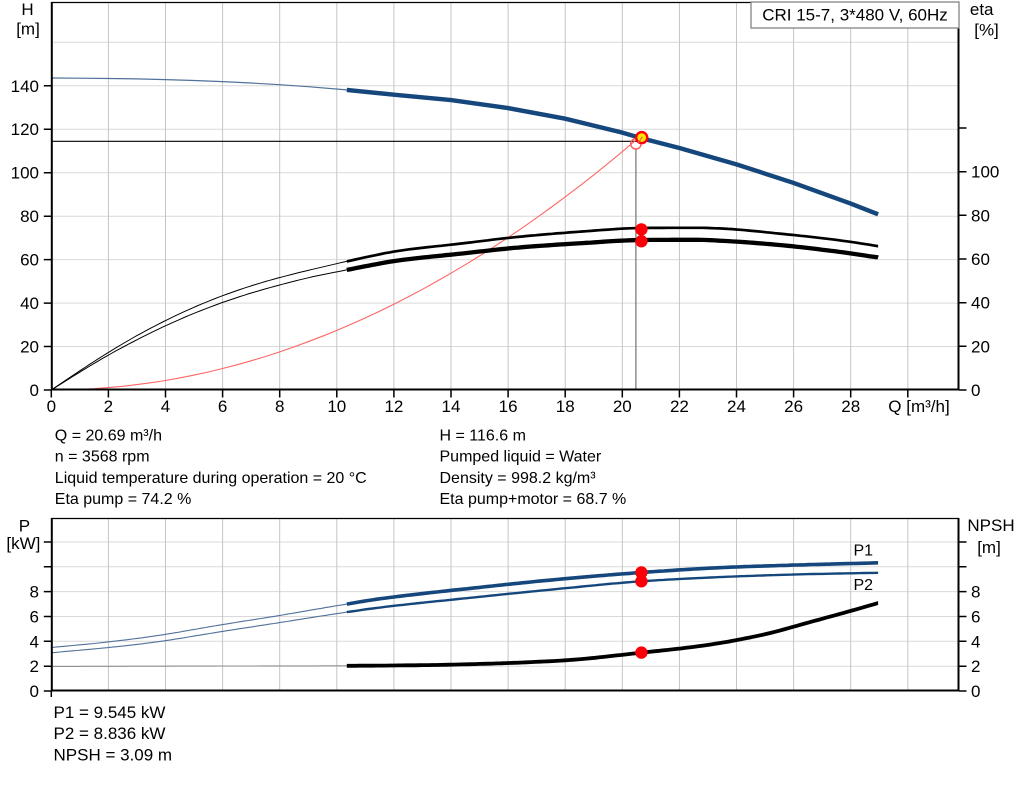 Image resolution: width=1024 pixels, height=786 pixels. I want to click on svg-text: 28, so click(850, 406).